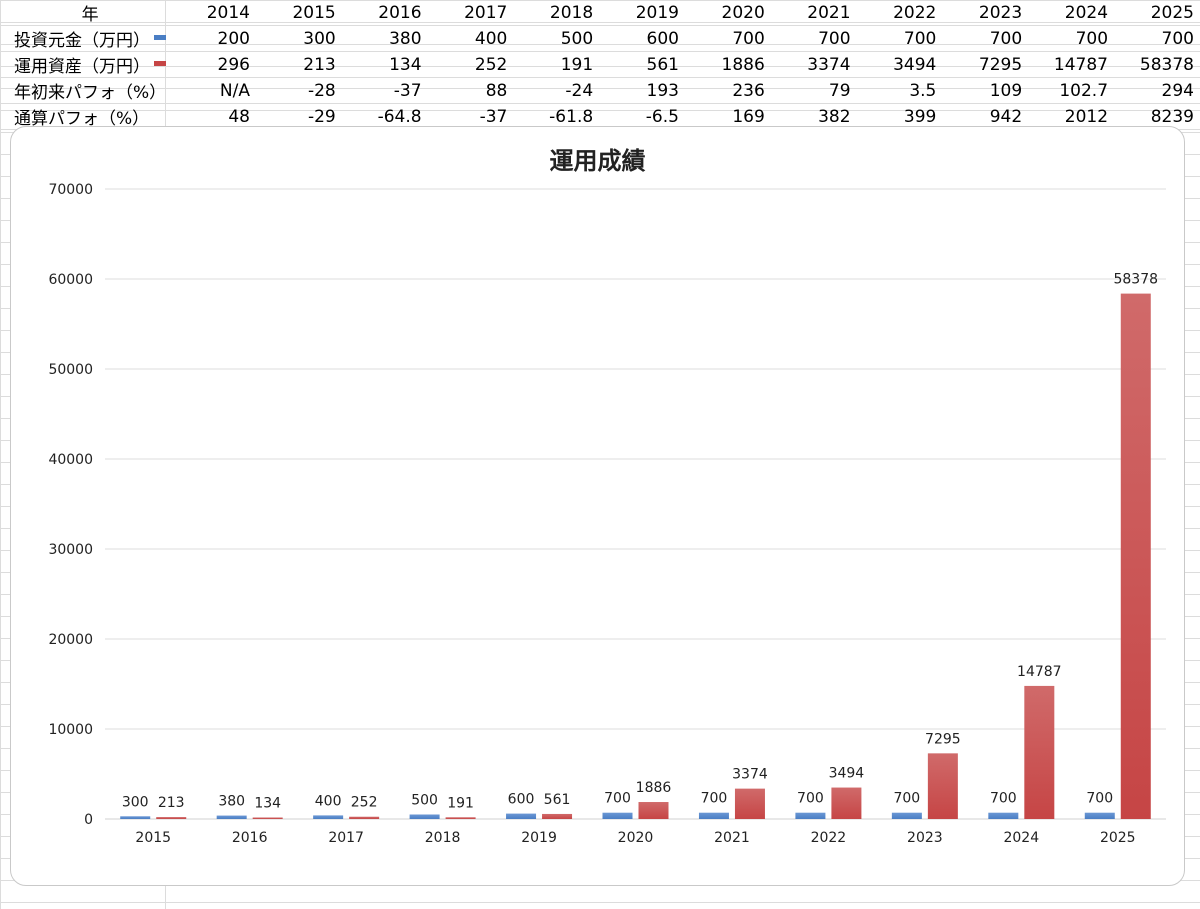 This screenshot has width=1200, height=909. I want to click on sheet-row-label: 投資元金（万円）, so click(85, 38).